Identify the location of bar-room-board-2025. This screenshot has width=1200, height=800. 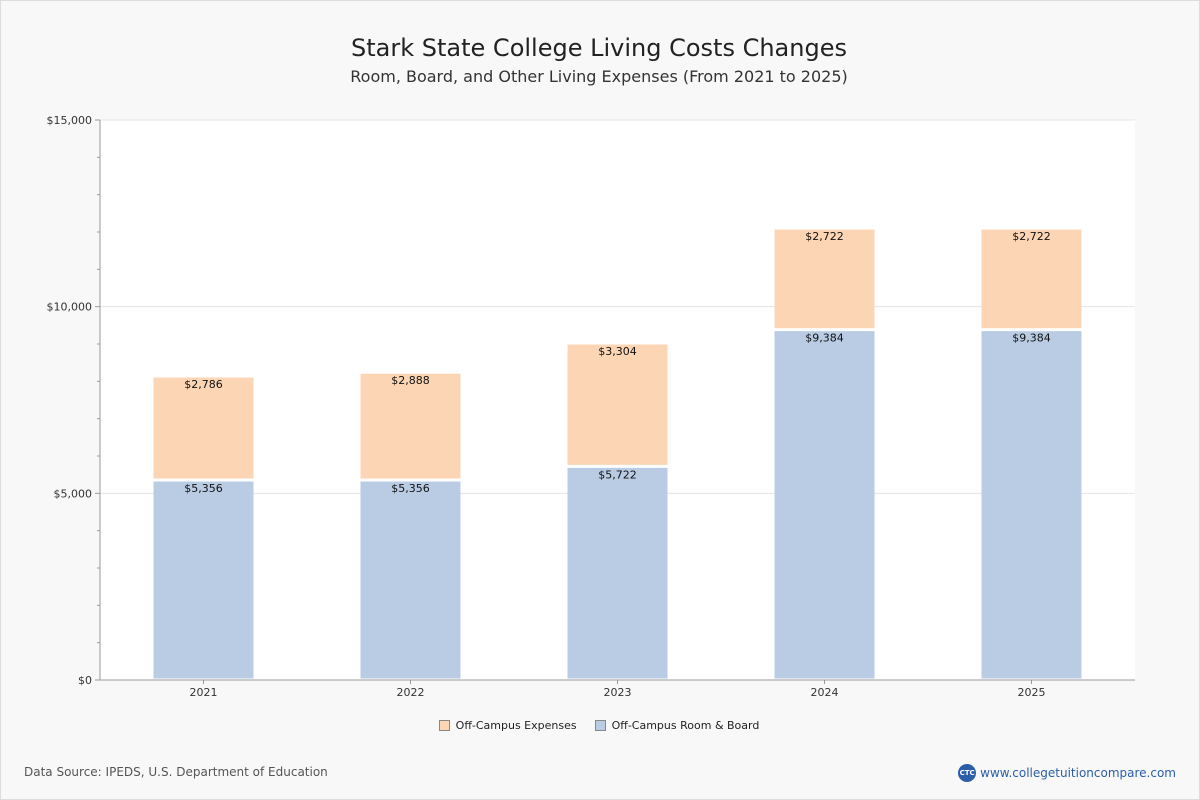
(1031, 505).